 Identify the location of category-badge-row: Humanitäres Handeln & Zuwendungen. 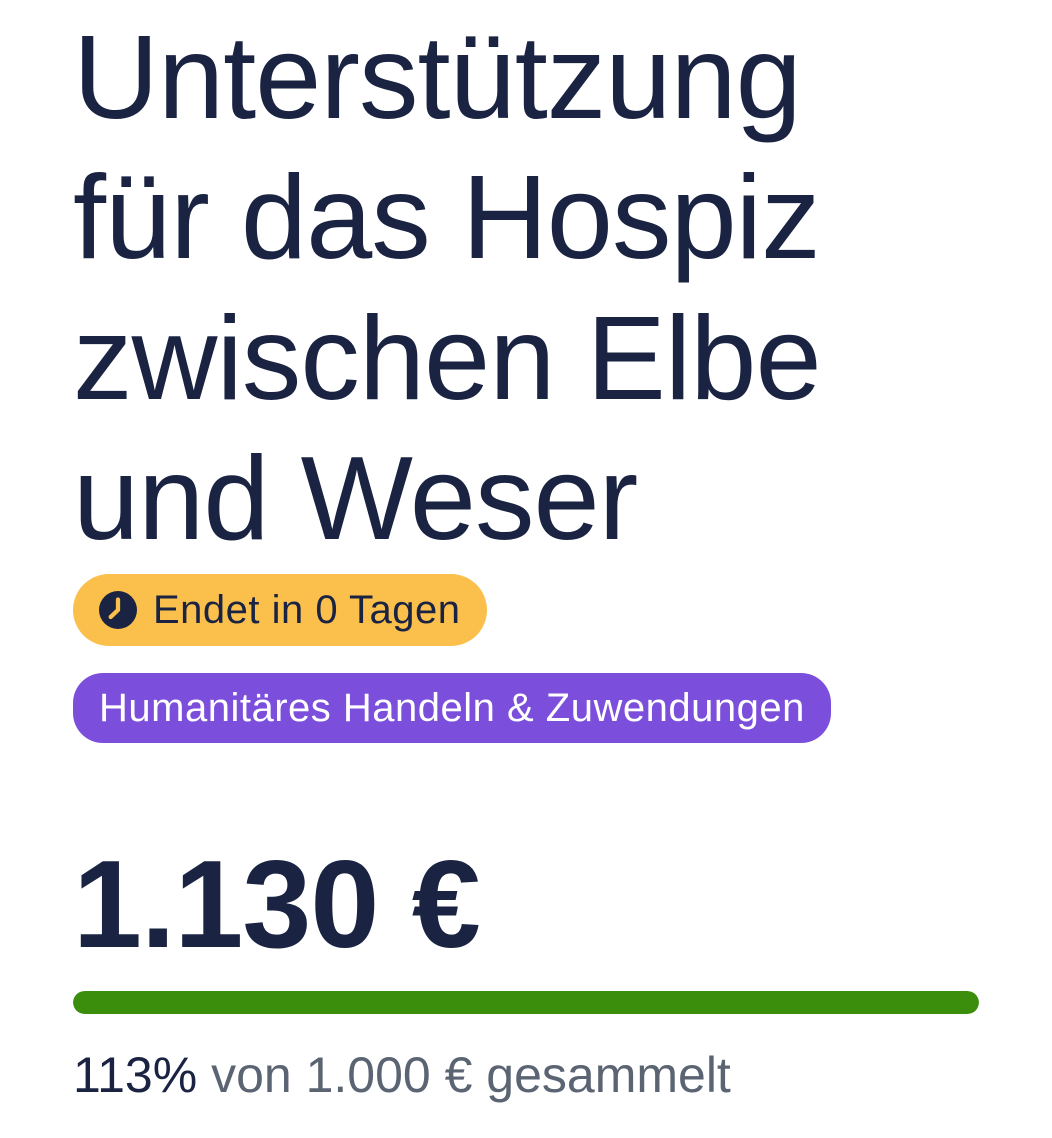
(526, 694).